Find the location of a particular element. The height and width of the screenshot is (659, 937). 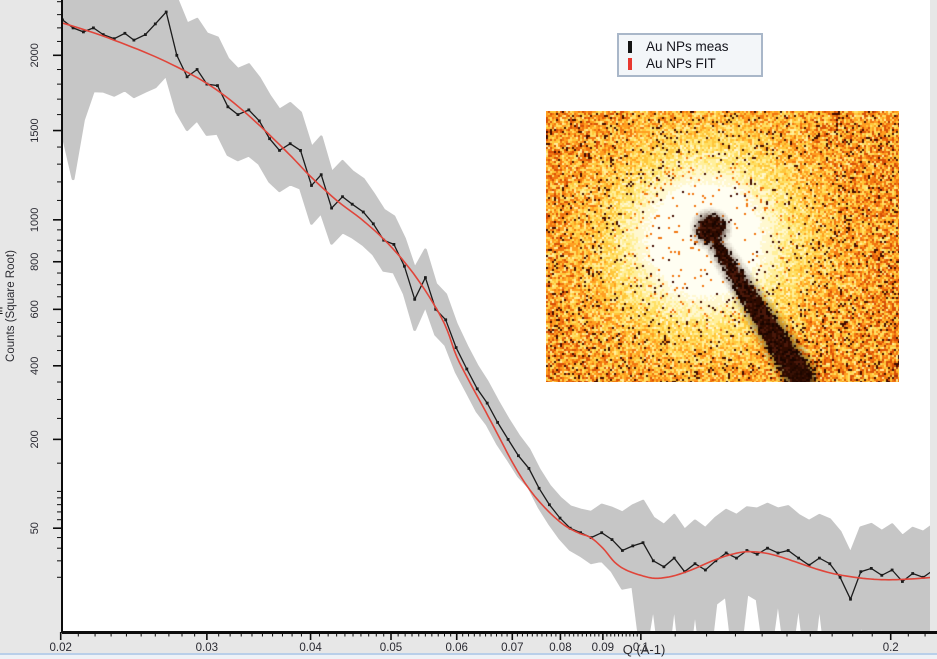

x-tick-label: 0.03 is located at coordinates (207, 648).